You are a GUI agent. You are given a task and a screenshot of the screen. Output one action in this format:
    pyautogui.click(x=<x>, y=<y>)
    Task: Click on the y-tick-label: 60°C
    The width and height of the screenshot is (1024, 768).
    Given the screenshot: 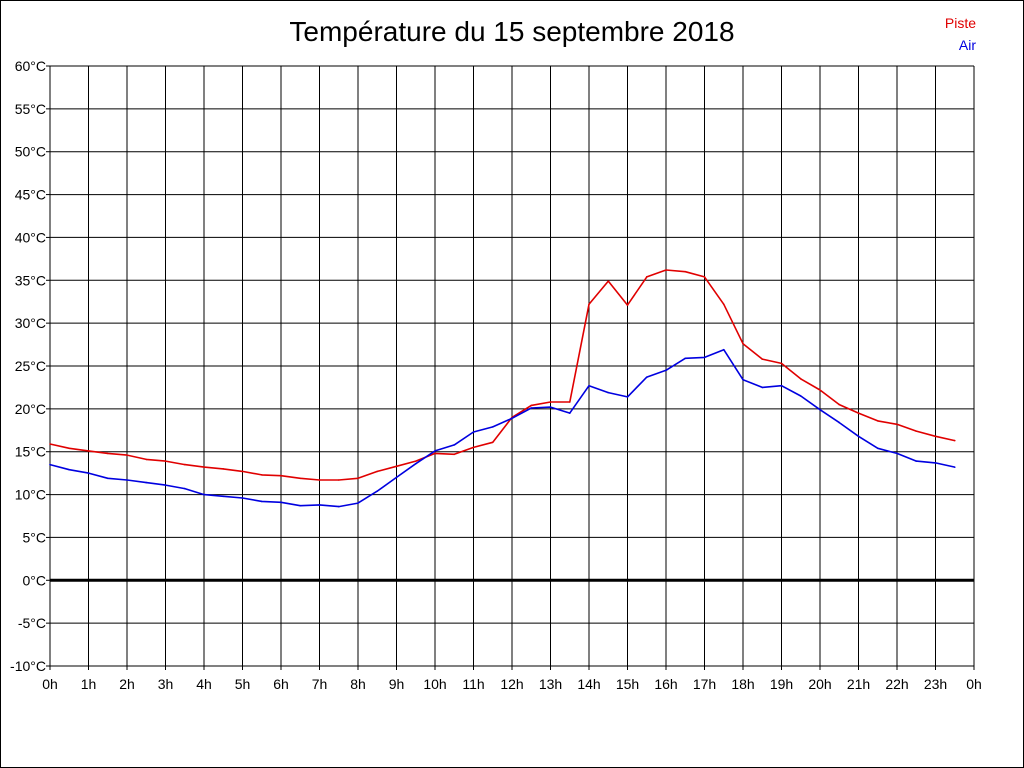 What is the action you would take?
    pyautogui.click(x=30, y=66)
    